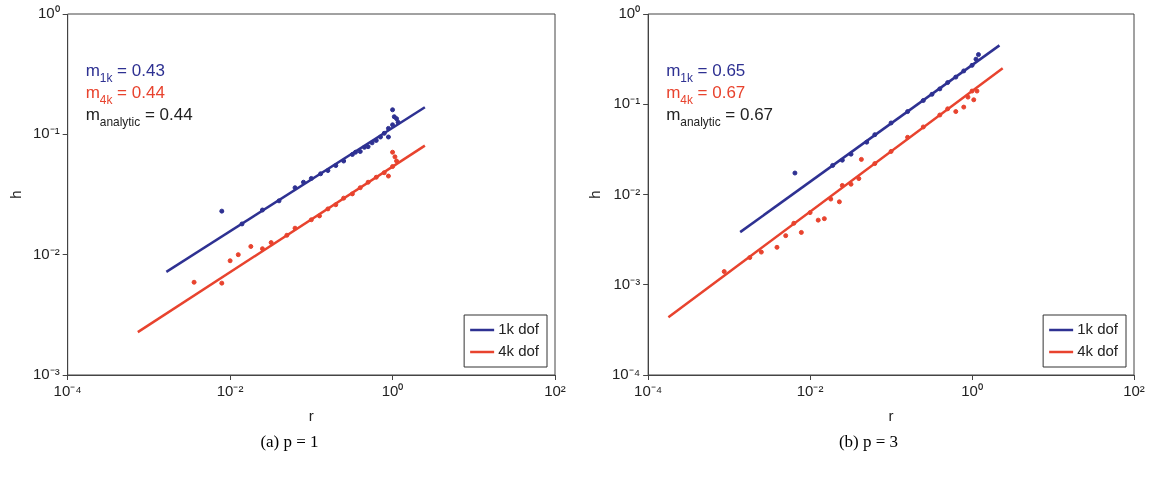 The height and width of the screenshot is (482, 1159). Describe the element at coordinates (626, 374) in the screenshot. I see `y-tick-label: 10⁻⁴` at that location.